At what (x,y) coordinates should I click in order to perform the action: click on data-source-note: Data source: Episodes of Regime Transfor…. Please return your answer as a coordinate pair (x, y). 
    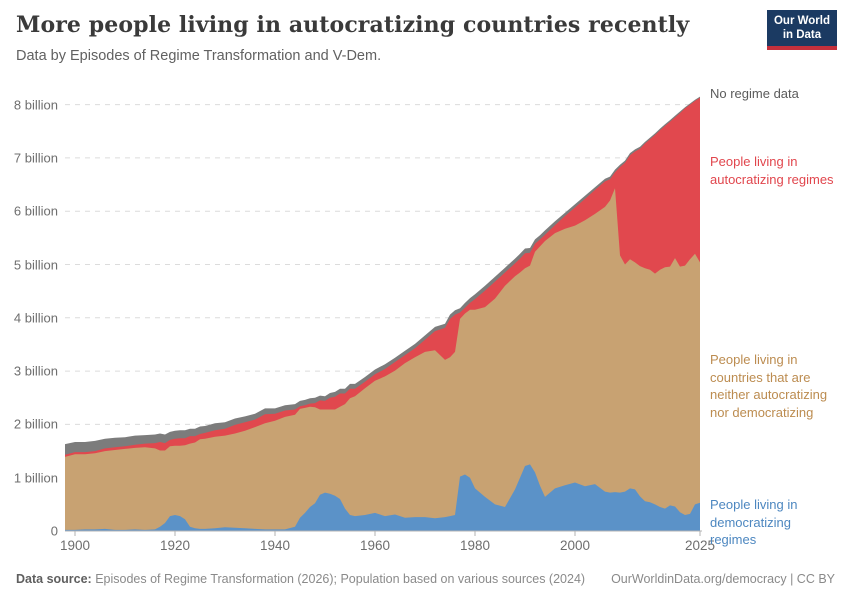
    Looking at the image, I should click on (300, 579).